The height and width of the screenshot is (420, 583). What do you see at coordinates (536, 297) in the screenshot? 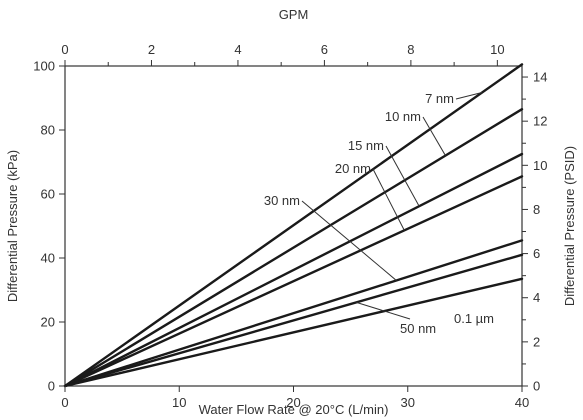
I see `right-tick-label: 4` at bounding box center [536, 297].